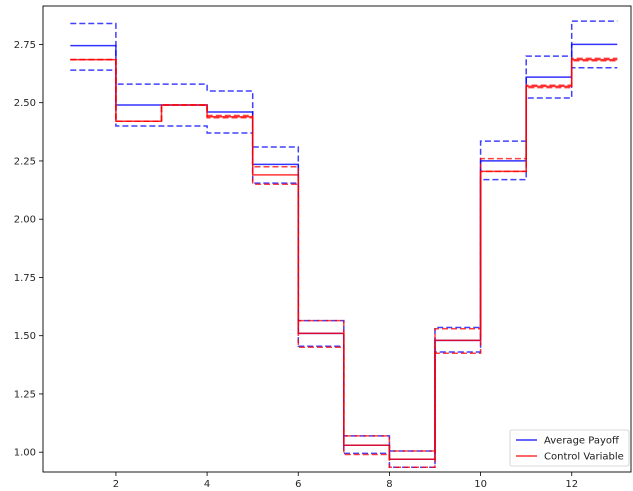 Image resolution: width=633 pixels, height=491 pixels. I want to click on x-tick-label: 8, so click(389, 484).